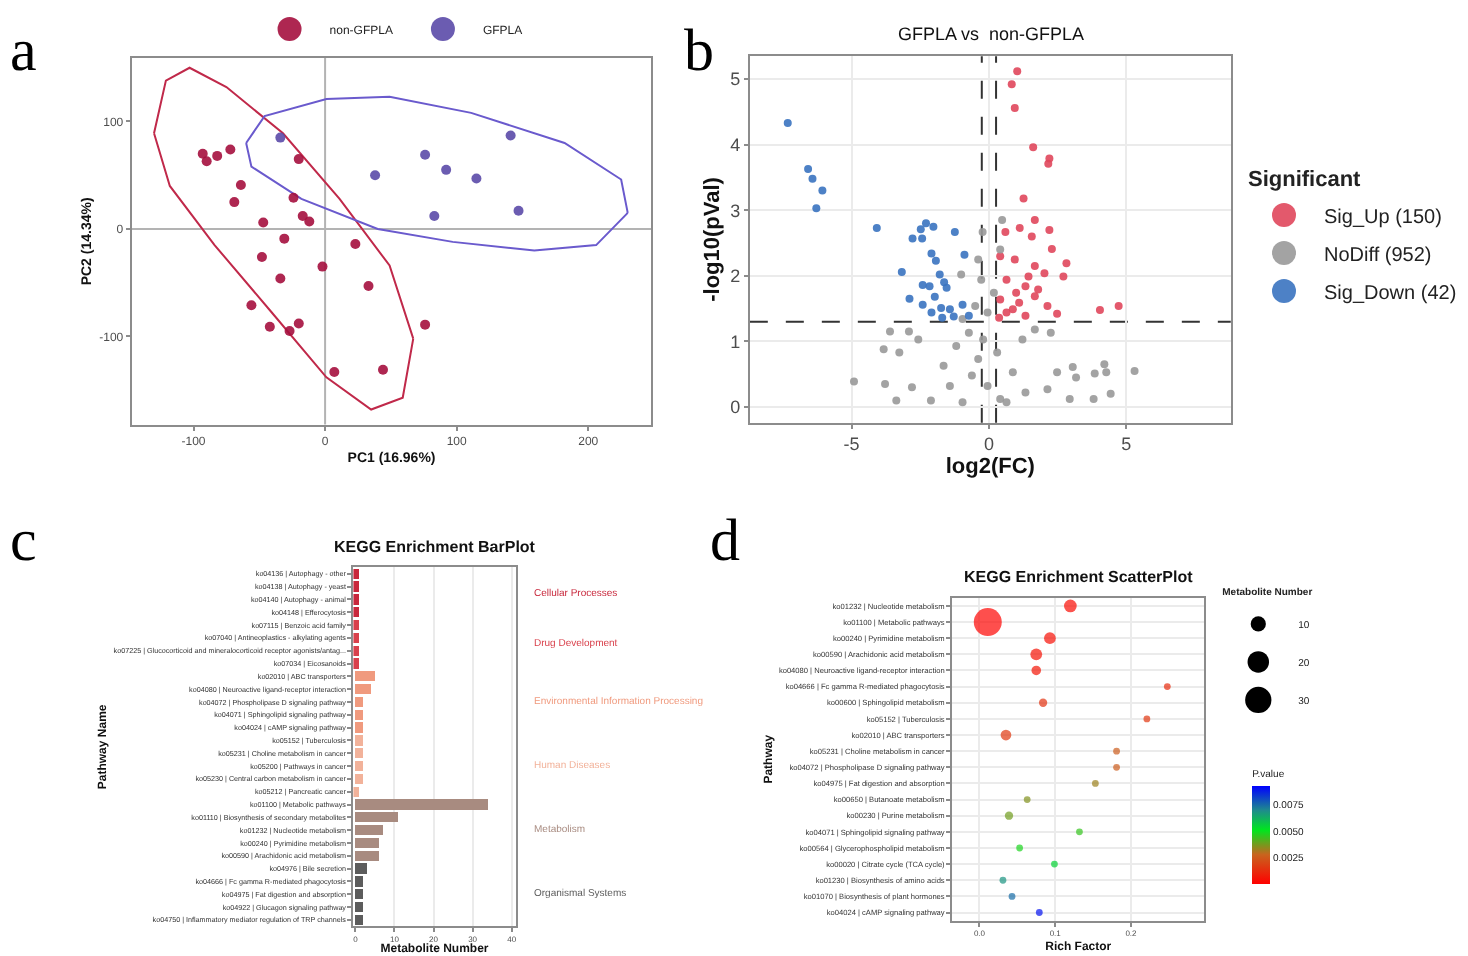 The width and height of the screenshot is (1468, 956). I want to click on text: c, so click(23, 541).